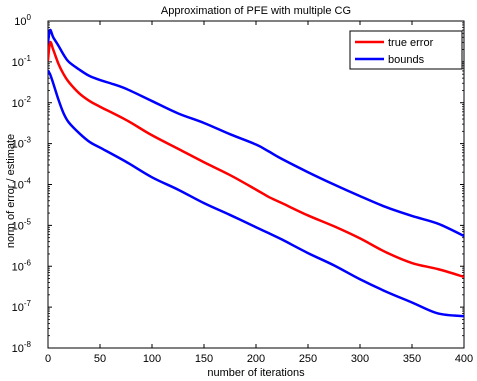  What do you see at coordinates (256, 11) in the screenshot?
I see `chart-title: Approximation of PFE with multiple CG` at bounding box center [256, 11].